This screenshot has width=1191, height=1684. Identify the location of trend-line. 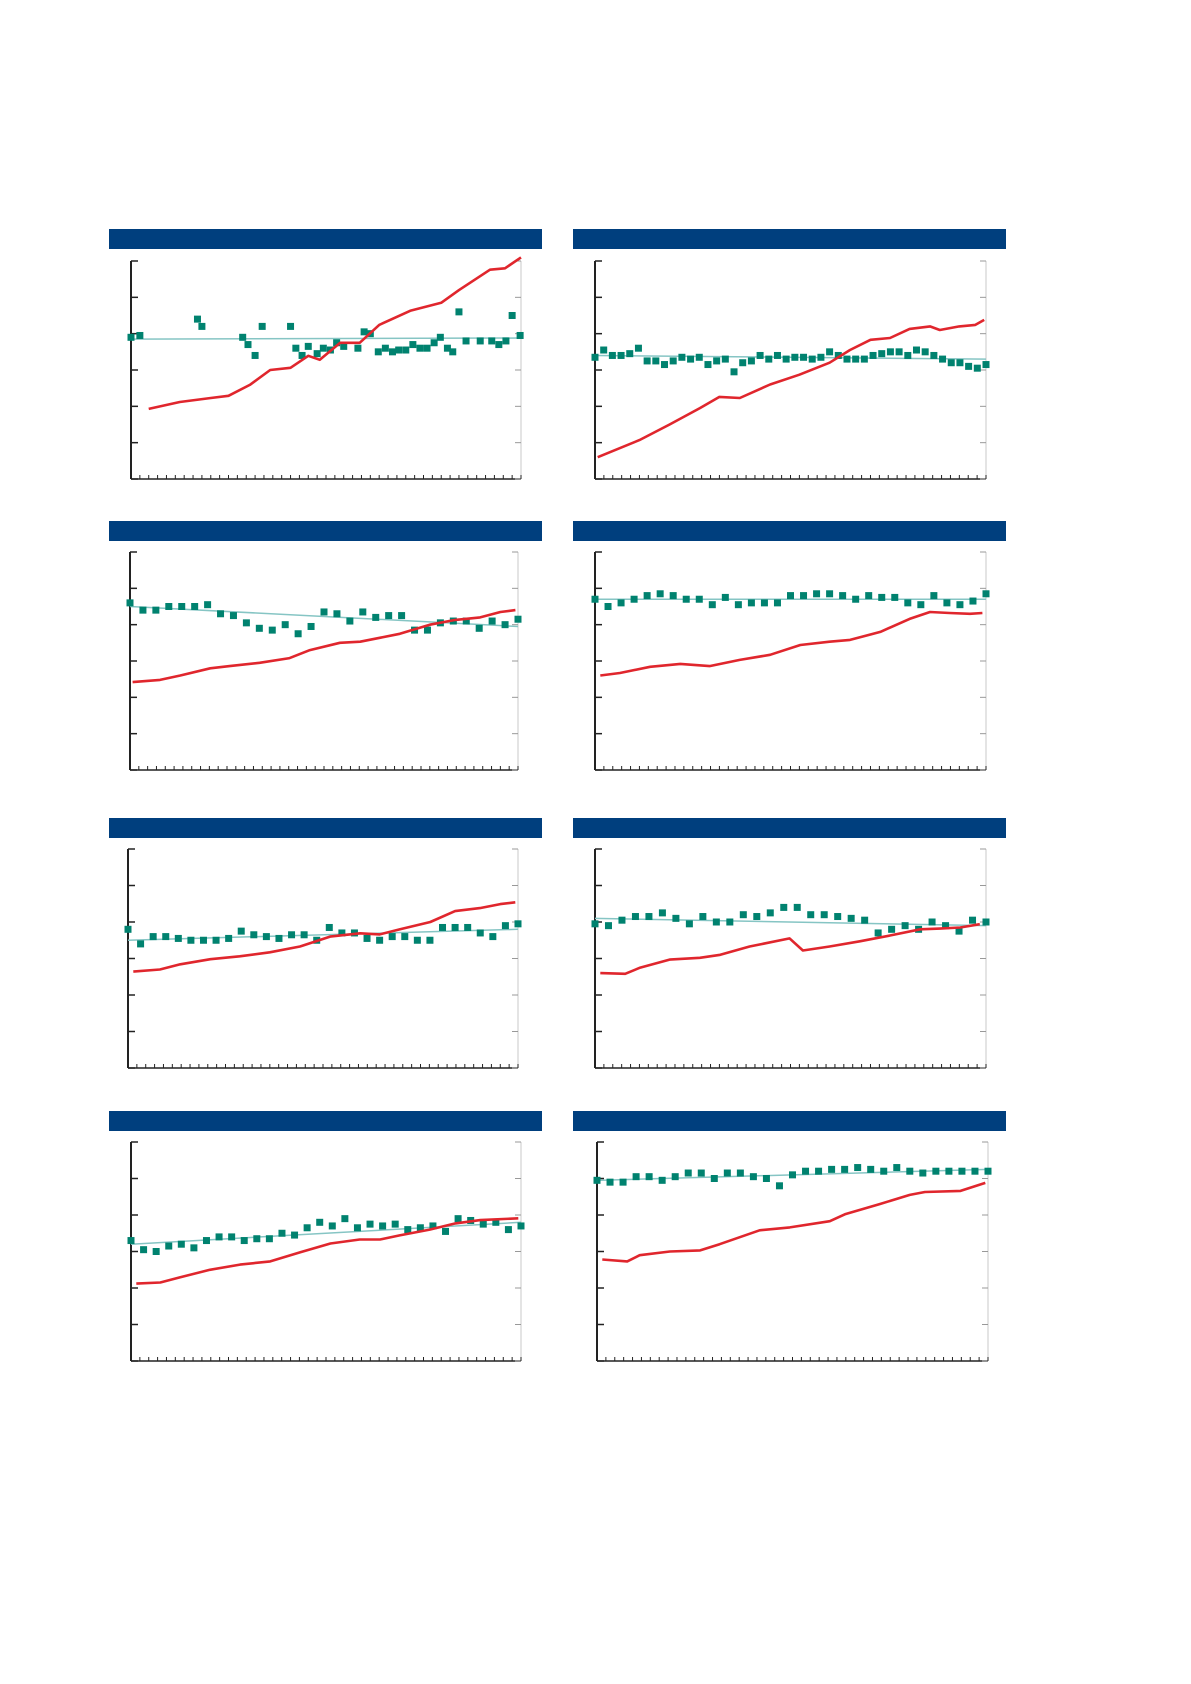
(326, 338).